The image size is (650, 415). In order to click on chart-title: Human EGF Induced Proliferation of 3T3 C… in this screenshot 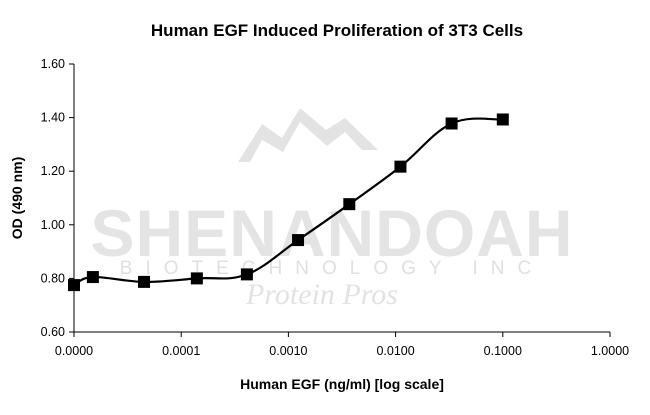, I will do `click(337, 30)`.